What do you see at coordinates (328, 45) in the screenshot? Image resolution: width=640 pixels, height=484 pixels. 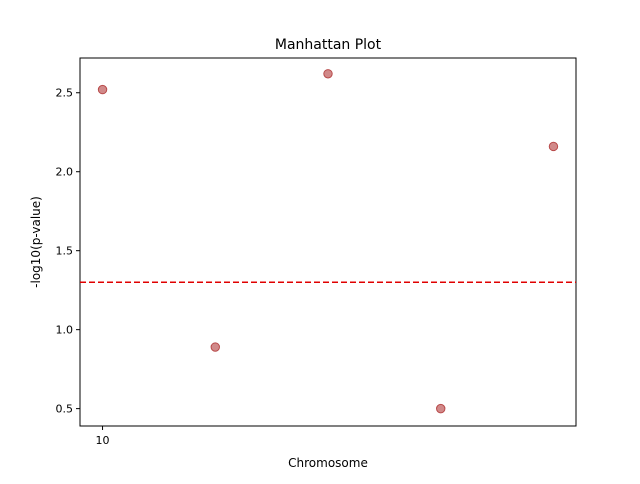 I see `chart-title: Manhattan Plot` at bounding box center [328, 45].